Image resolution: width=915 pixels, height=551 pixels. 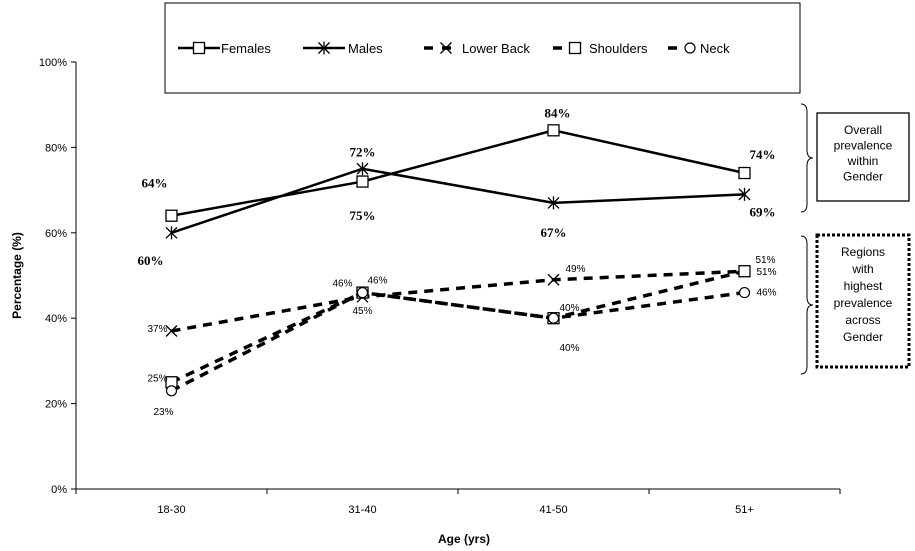 I want to click on legend-item: Shoulders, so click(x=600, y=48).